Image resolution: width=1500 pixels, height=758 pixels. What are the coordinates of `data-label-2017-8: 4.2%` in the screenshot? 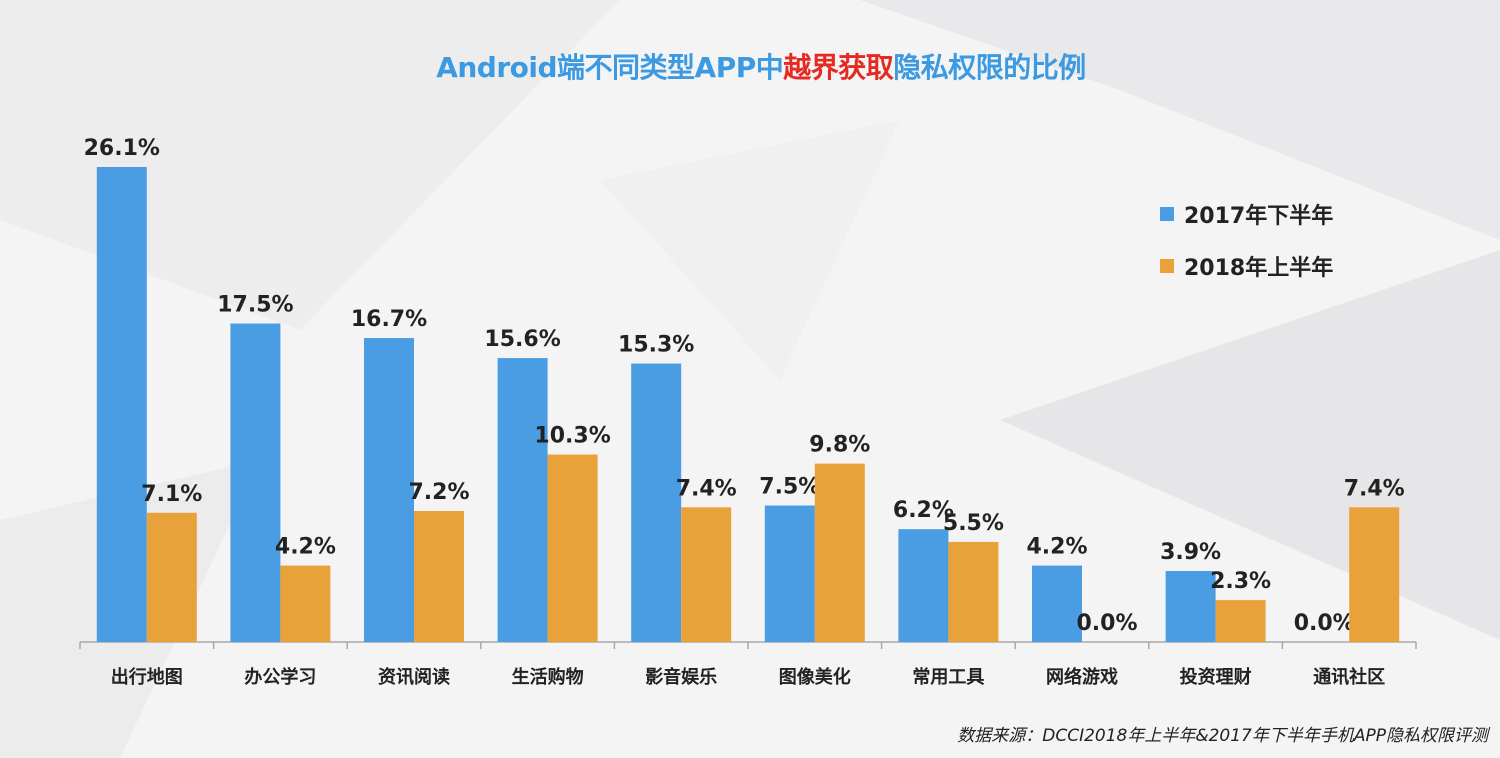 It's located at (1056, 547).